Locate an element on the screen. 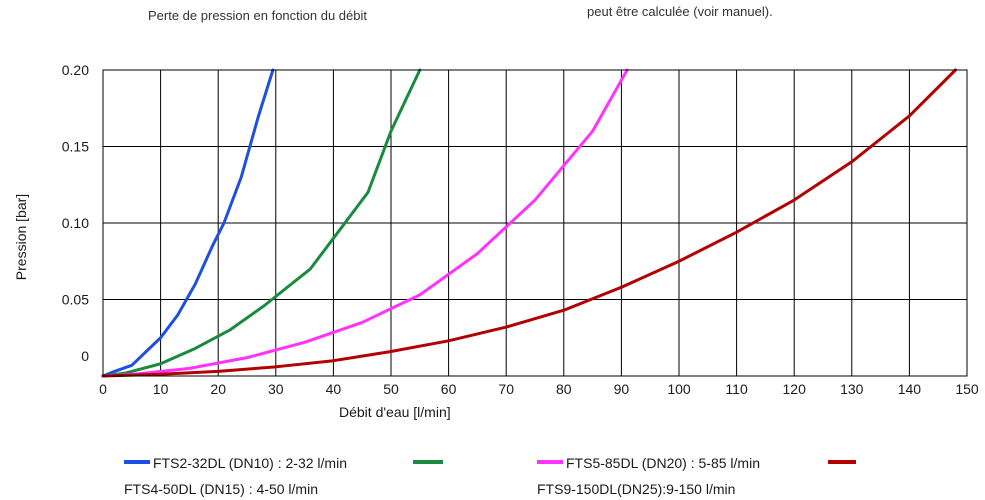 This screenshot has height=500, width=985. x-tick-label: 80 is located at coordinates (564, 389).